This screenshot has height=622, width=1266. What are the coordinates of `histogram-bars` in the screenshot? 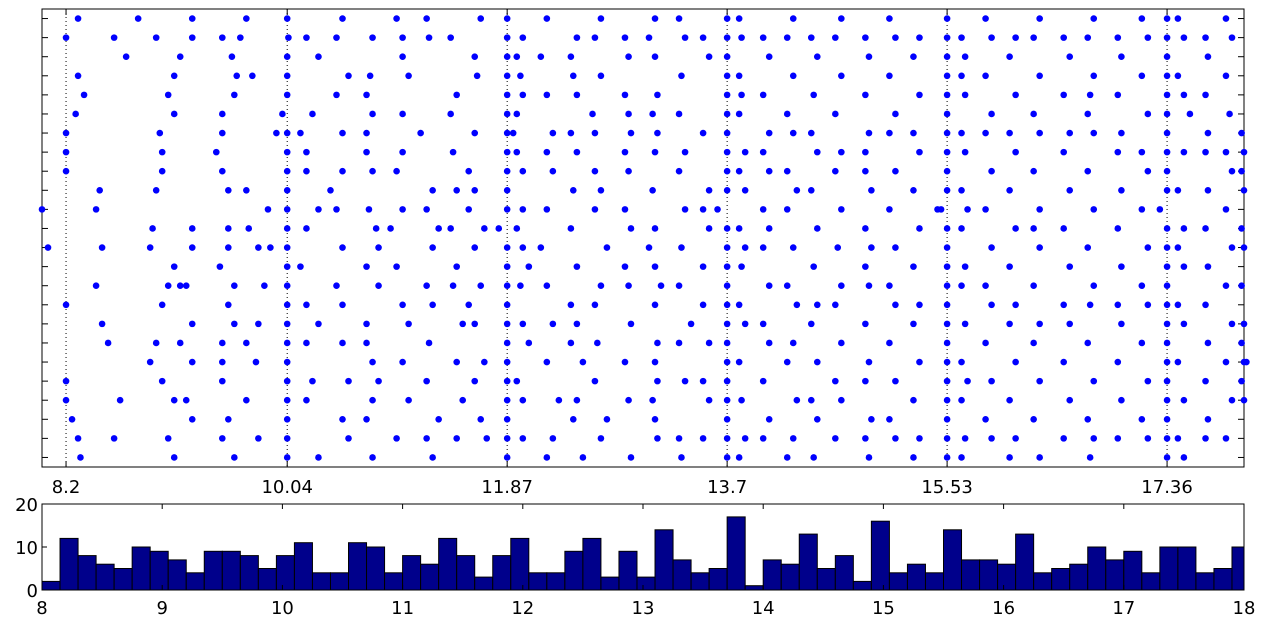 It's located at (643, 553).